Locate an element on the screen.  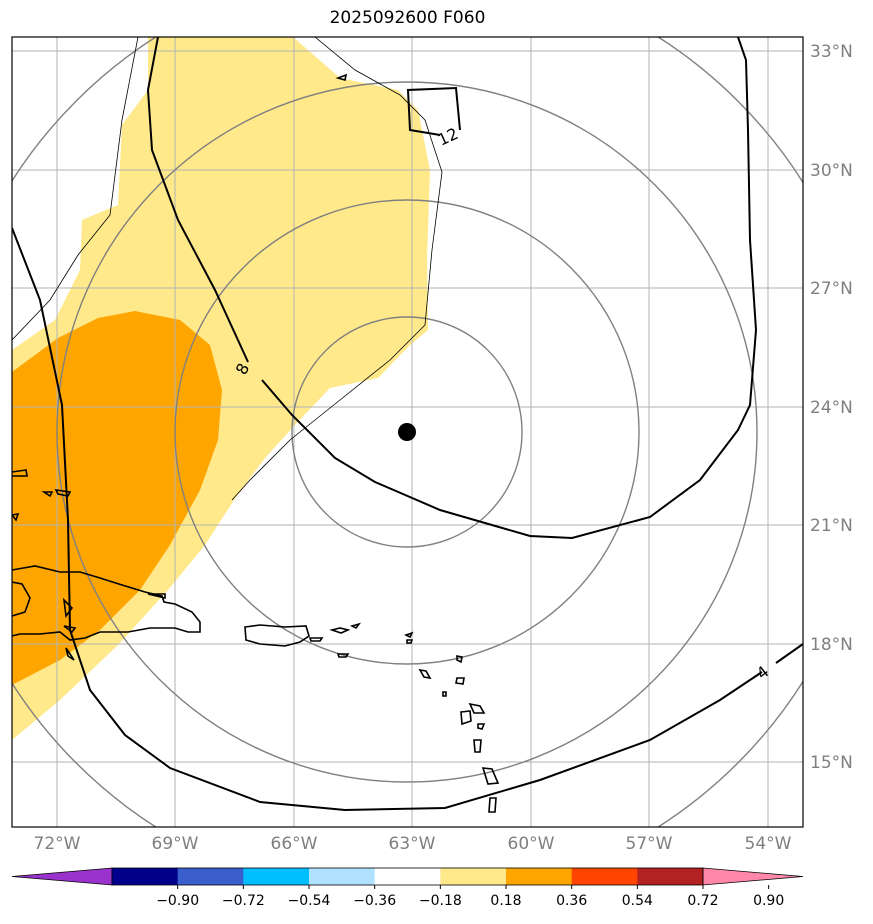
colorbar-tick-label: −0.18 is located at coordinates (440, 901).